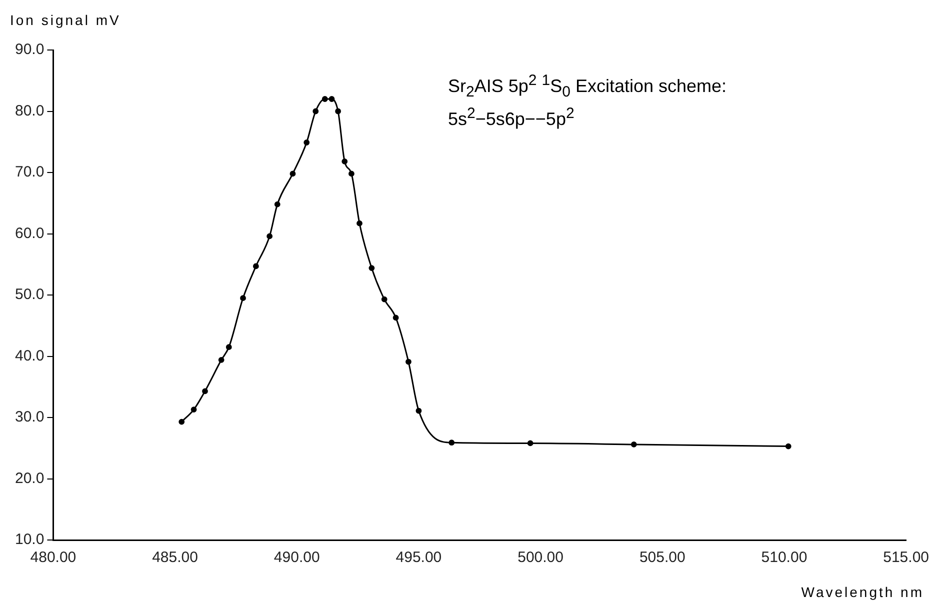  What do you see at coordinates (512, 117) in the screenshot?
I see `annotation: 5s$^{2}$−5s6p−−5p$^{2}$` at bounding box center [512, 117].